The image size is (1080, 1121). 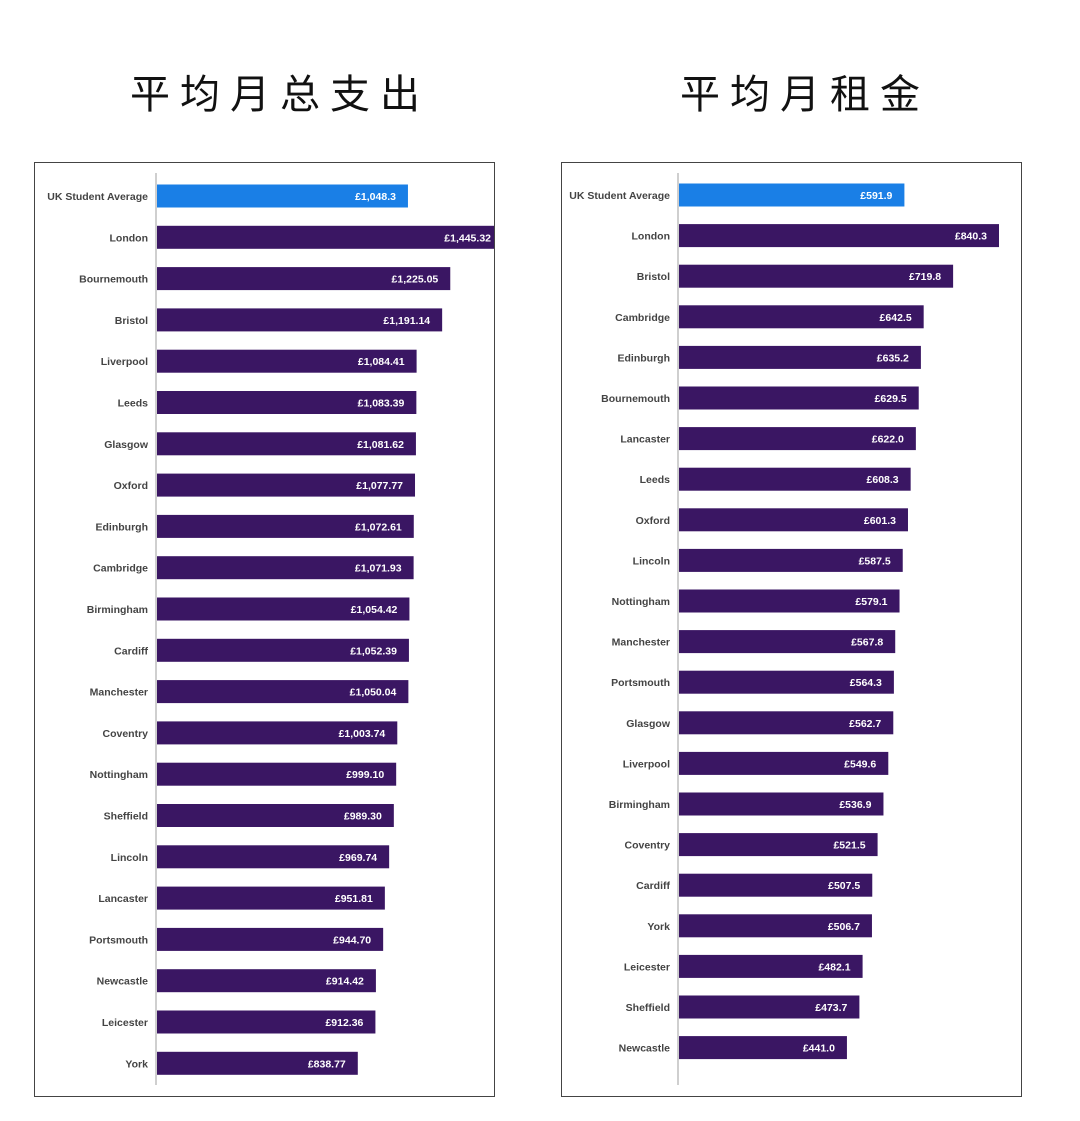 I want to click on rent-category-label: Liverpool, so click(x=646, y=764).